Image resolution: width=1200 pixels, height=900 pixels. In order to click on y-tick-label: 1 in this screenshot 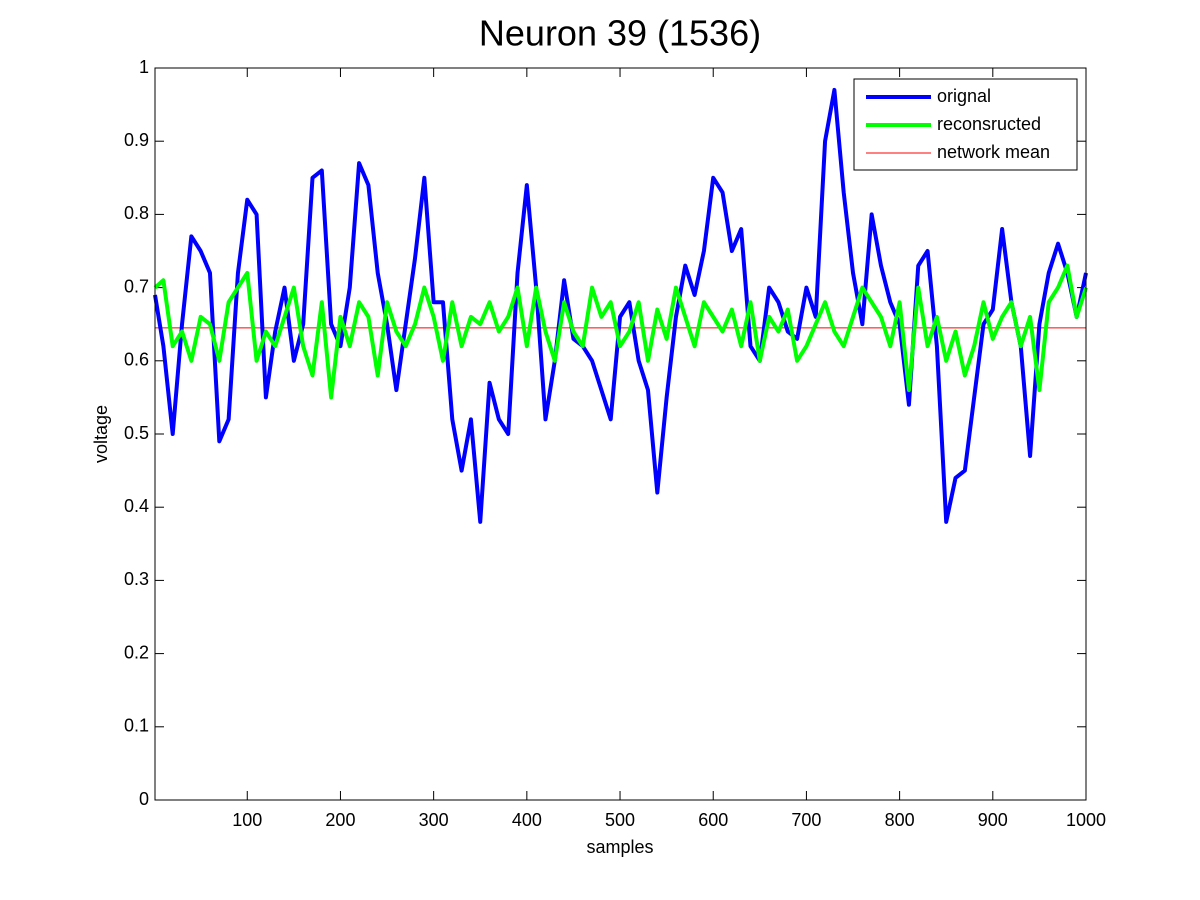, I will do `click(144, 67)`.